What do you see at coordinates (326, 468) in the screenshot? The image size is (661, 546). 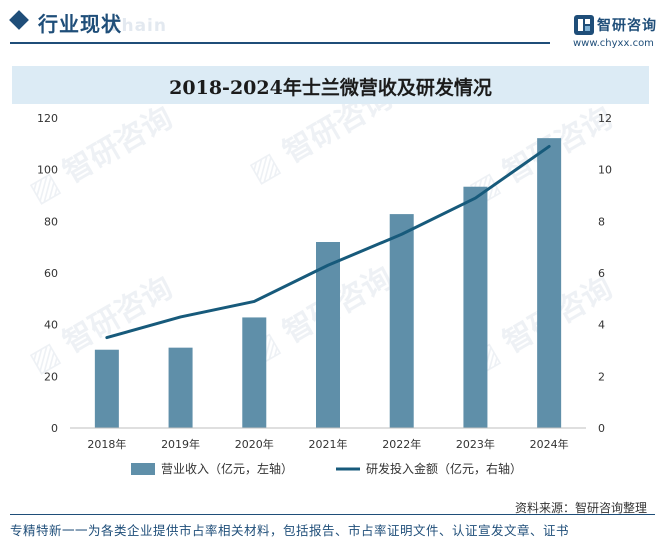 I see `legend: 营业收入（亿元，左轴） 研发投入金额（亿元，右轴）` at bounding box center [326, 468].